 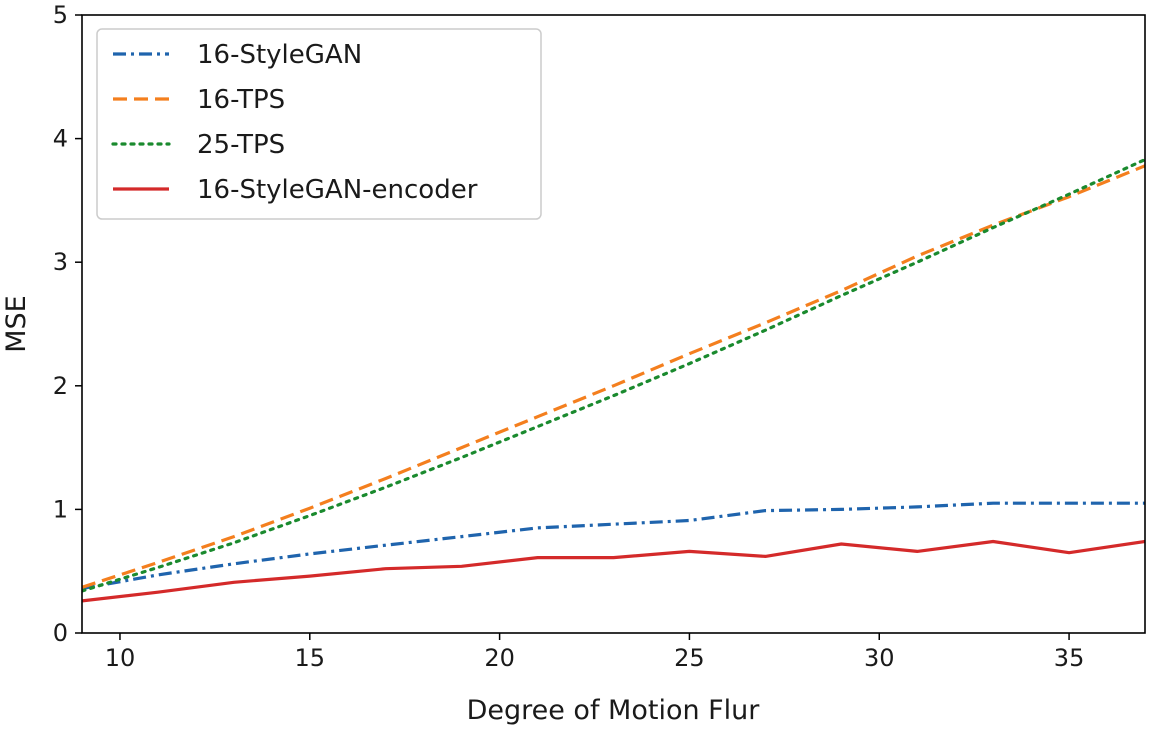 I want to click on y-tick-label: 2, so click(x=60, y=386).